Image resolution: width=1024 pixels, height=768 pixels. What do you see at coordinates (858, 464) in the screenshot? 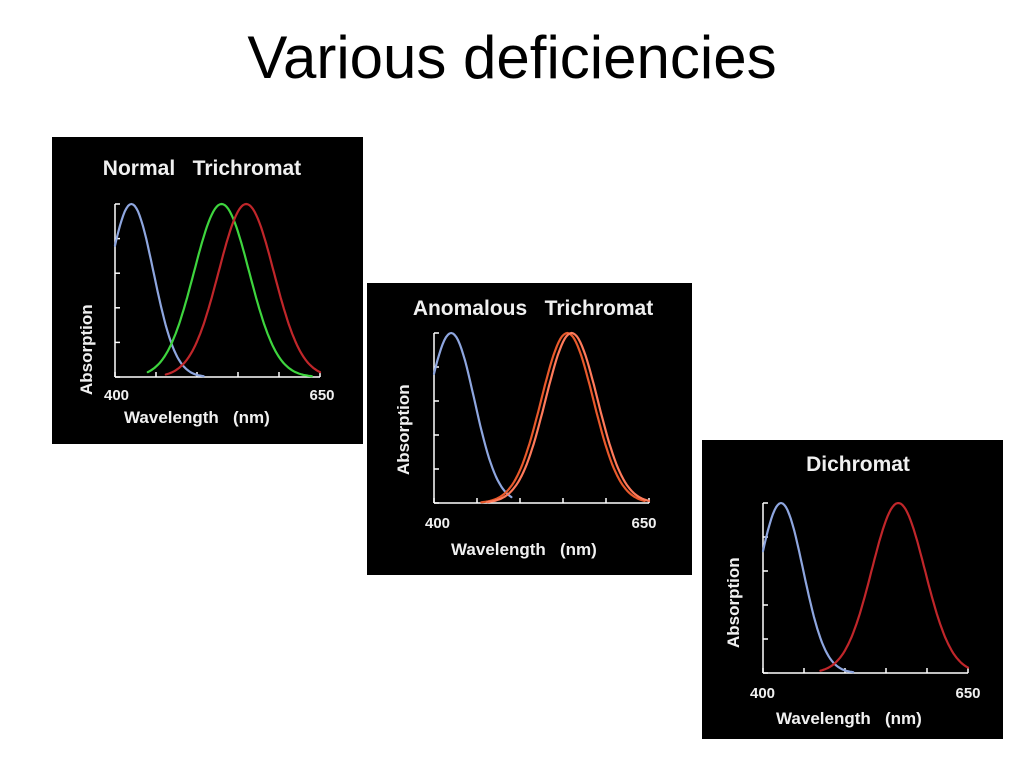
I see `chart-title: Dichromat` at bounding box center [858, 464].